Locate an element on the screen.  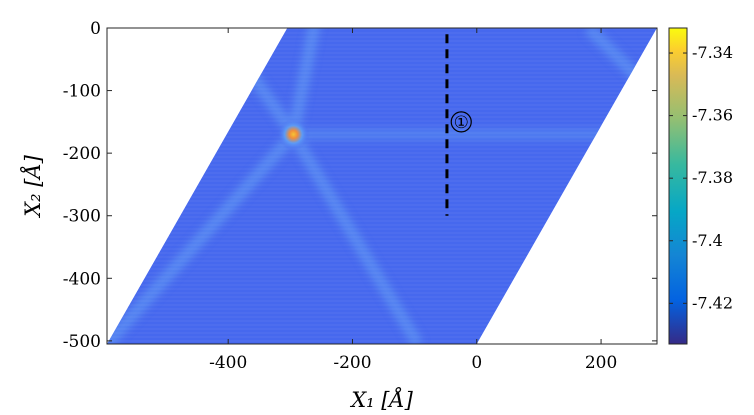
y-tick-label: -100 is located at coordinates (82, 92).